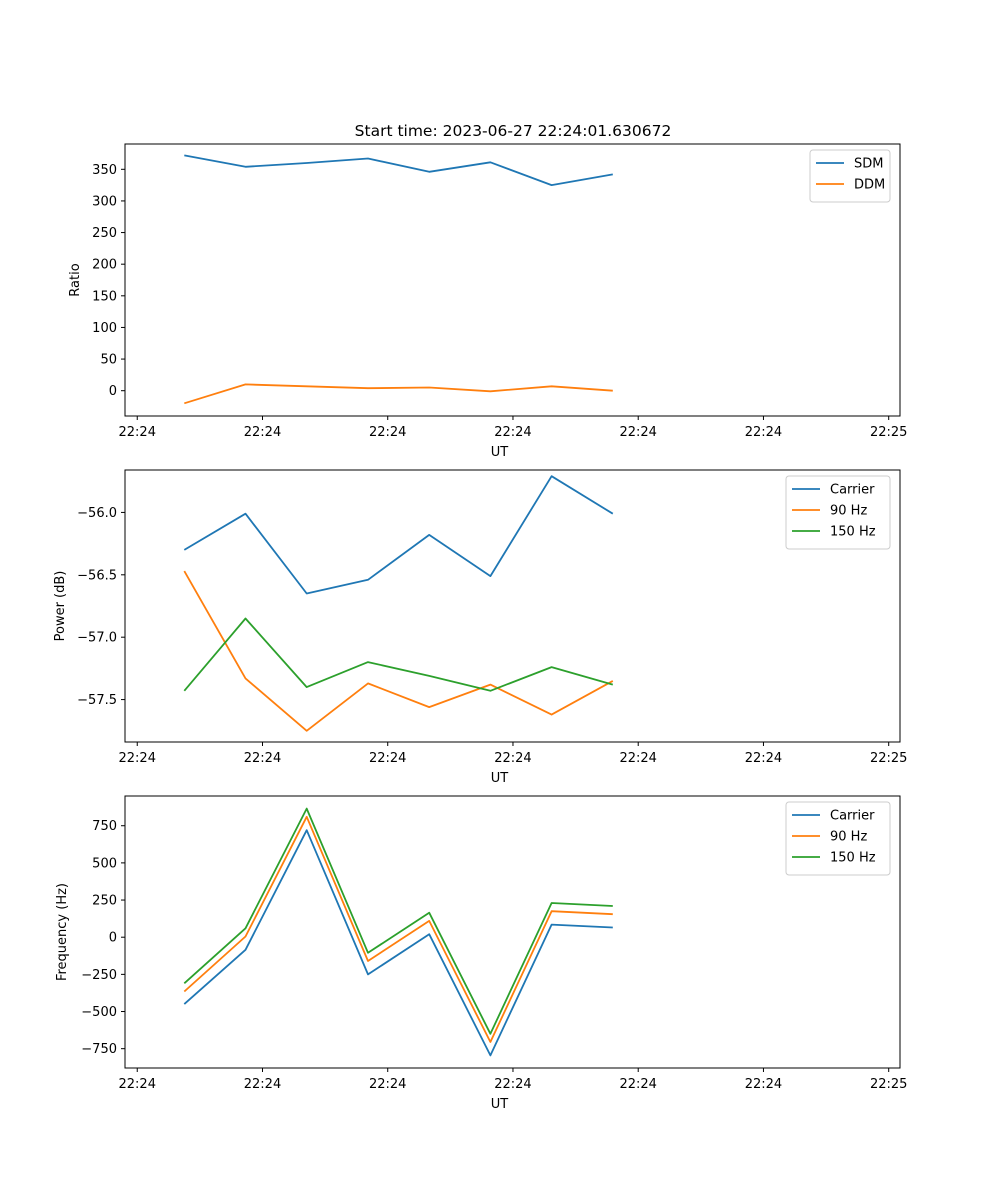 The width and height of the screenshot is (1000, 1200). I want to click on y-tick-label: −57.5, so click(97, 700).